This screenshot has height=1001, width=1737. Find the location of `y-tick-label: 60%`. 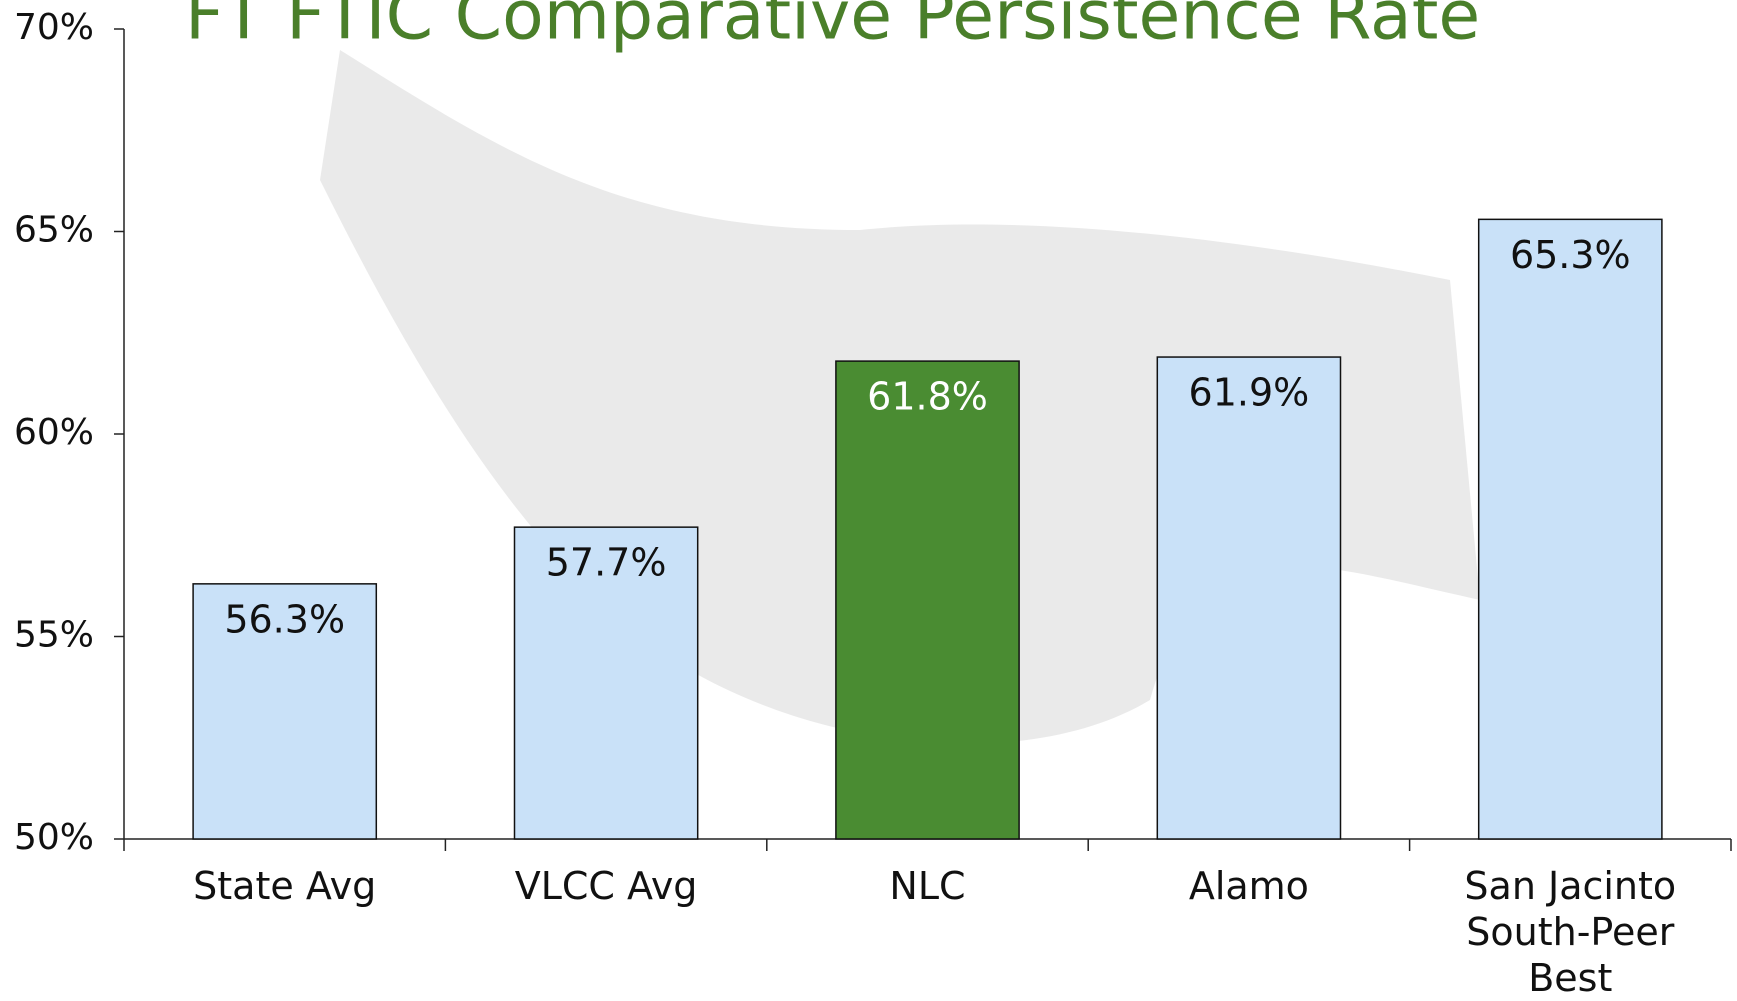

y-tick-label: 60% is located at coordinates (54, 432).